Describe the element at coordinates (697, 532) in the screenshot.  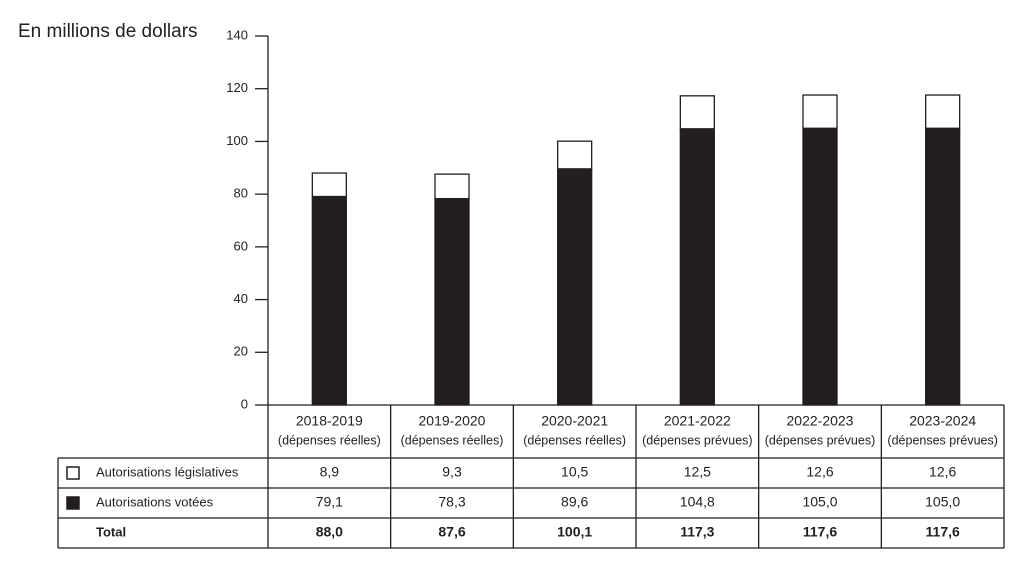
I see `total-cell: 117,3` at that location.